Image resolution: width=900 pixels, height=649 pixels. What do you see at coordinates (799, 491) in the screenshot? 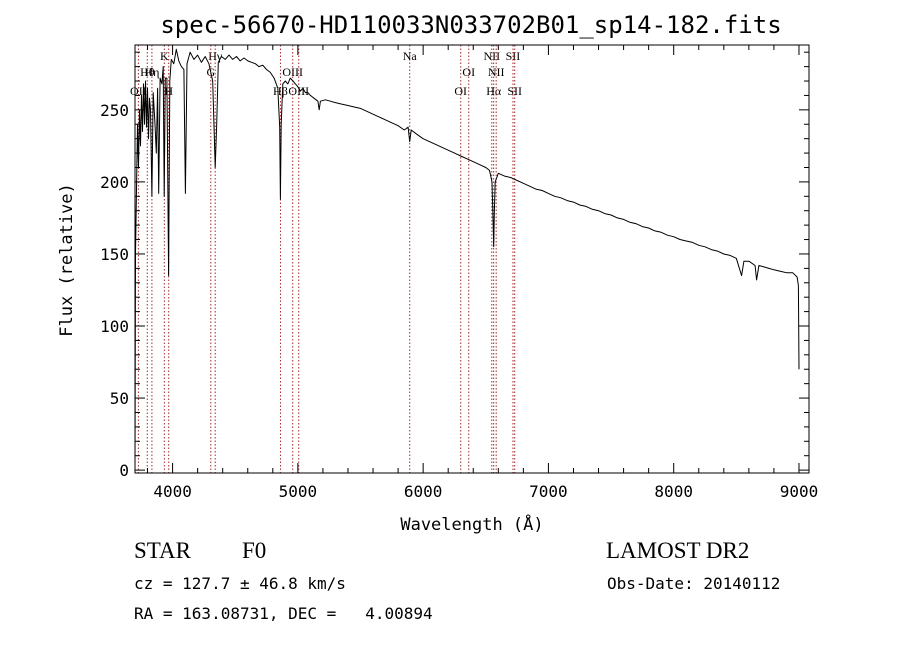
I see `x-tick-label: 9000` at bounding box center [799, 491].